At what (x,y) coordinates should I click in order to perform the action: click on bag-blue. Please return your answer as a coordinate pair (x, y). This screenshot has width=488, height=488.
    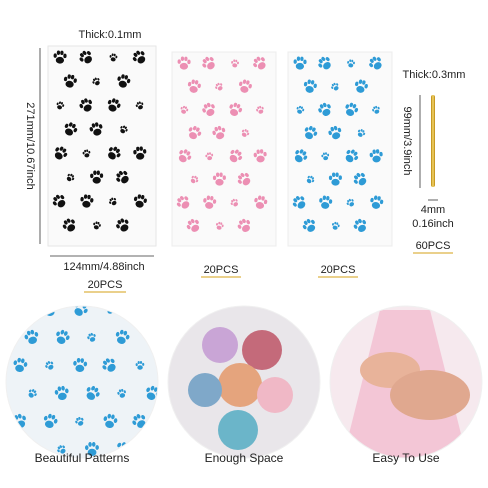
    Looking at the image, I should click on (340, 149).